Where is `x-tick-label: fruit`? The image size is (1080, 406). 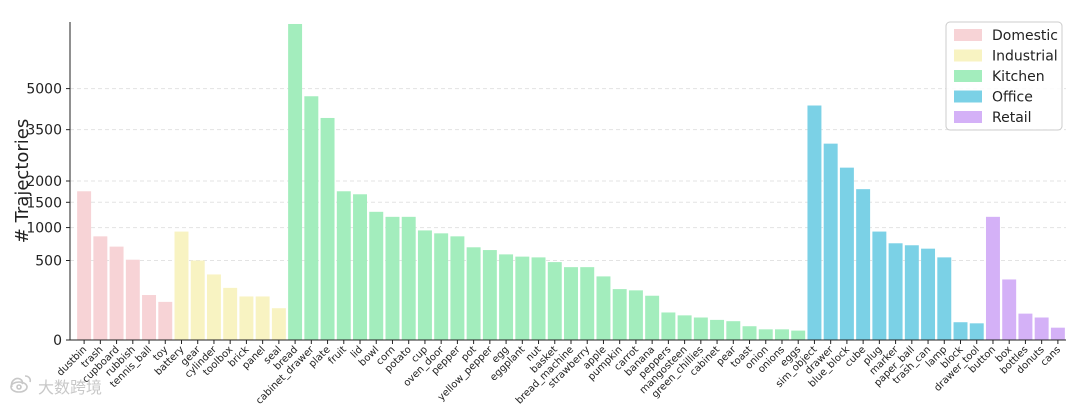 x-tick-label: fruit is located at coordinates (338, 355).